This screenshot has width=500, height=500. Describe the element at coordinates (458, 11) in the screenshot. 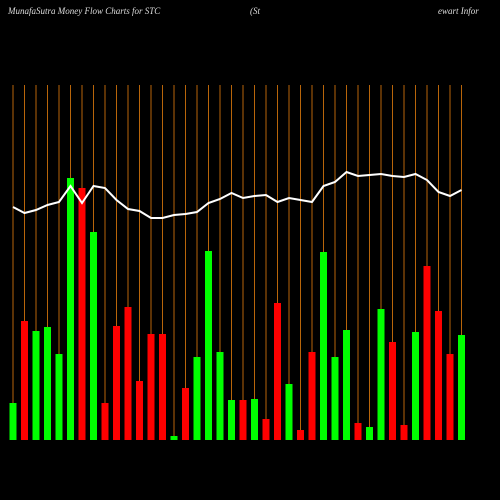

I see `chart-title: ewart Infor` at that location.